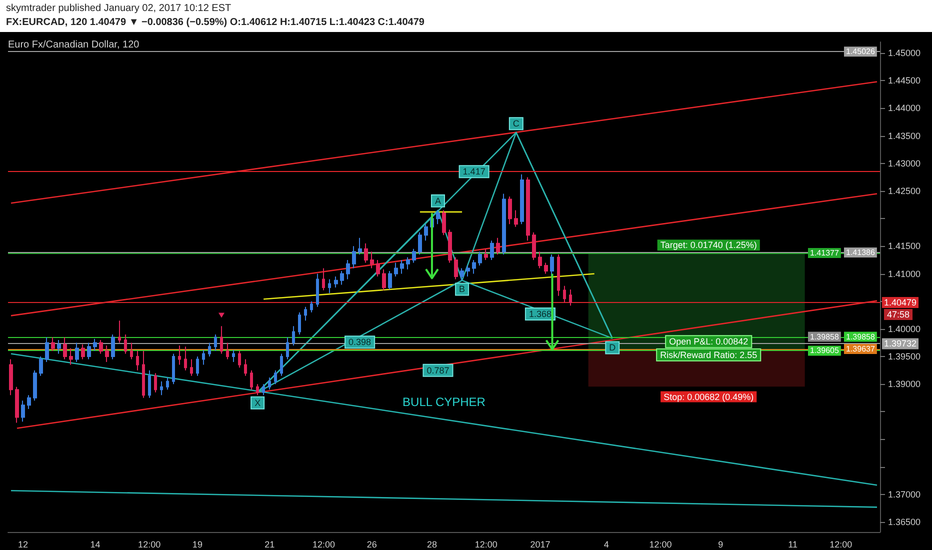 The height and width of the screenshot is (550, 932). What do you see at coordinates (900, 343) in the screenshot?
I see `ref-line-label: 1.39732` at bounding box center [900, 343].